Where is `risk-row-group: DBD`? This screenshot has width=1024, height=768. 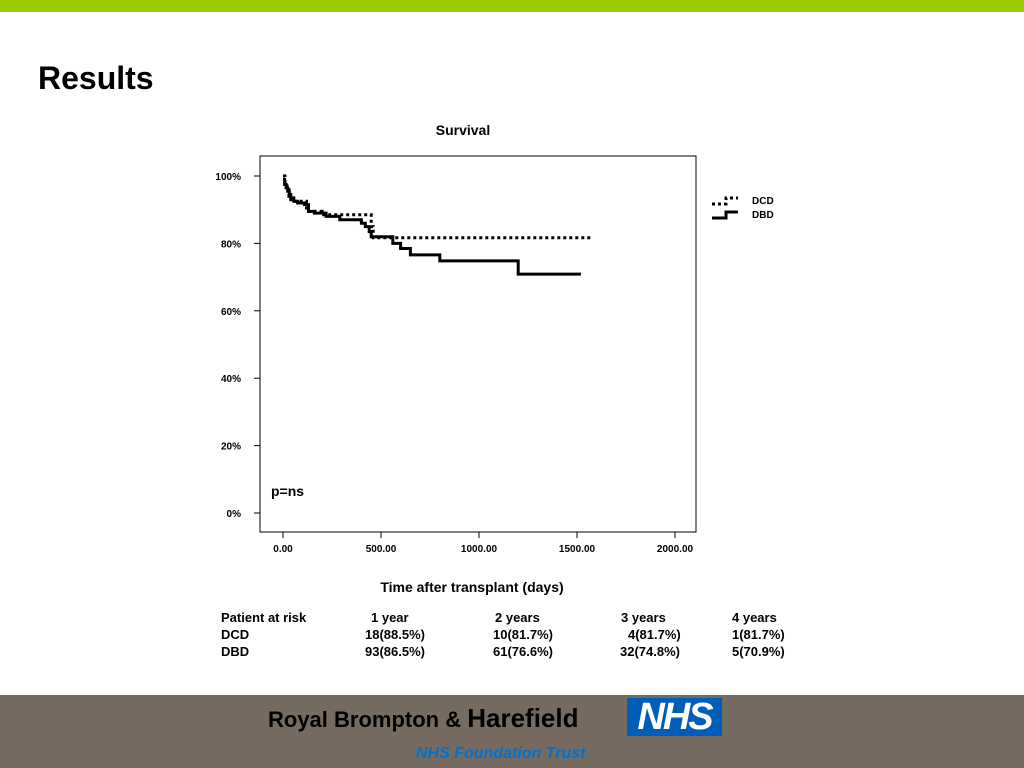 risk-row-group: DBD is located at coordinates (235, 651).